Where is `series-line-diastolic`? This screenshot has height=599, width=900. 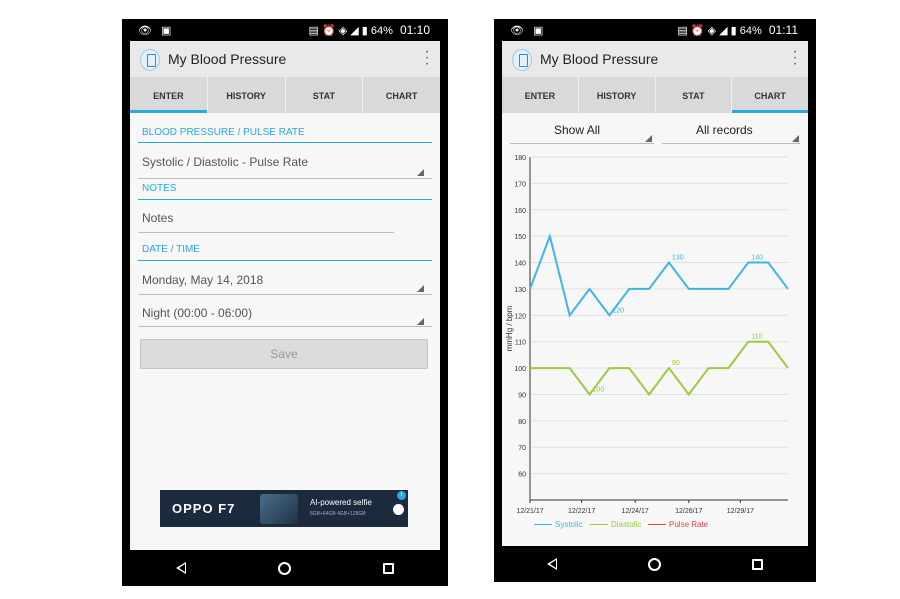 series-line-diastolic is located at coordinates (659, 368).